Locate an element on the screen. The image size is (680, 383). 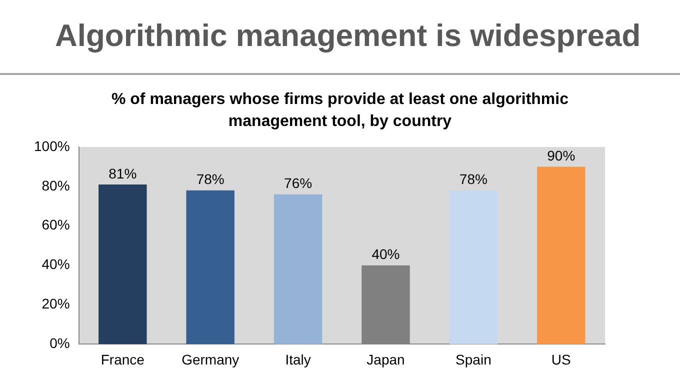
x-tick-label: Japan is located at coordinates (385, 359).